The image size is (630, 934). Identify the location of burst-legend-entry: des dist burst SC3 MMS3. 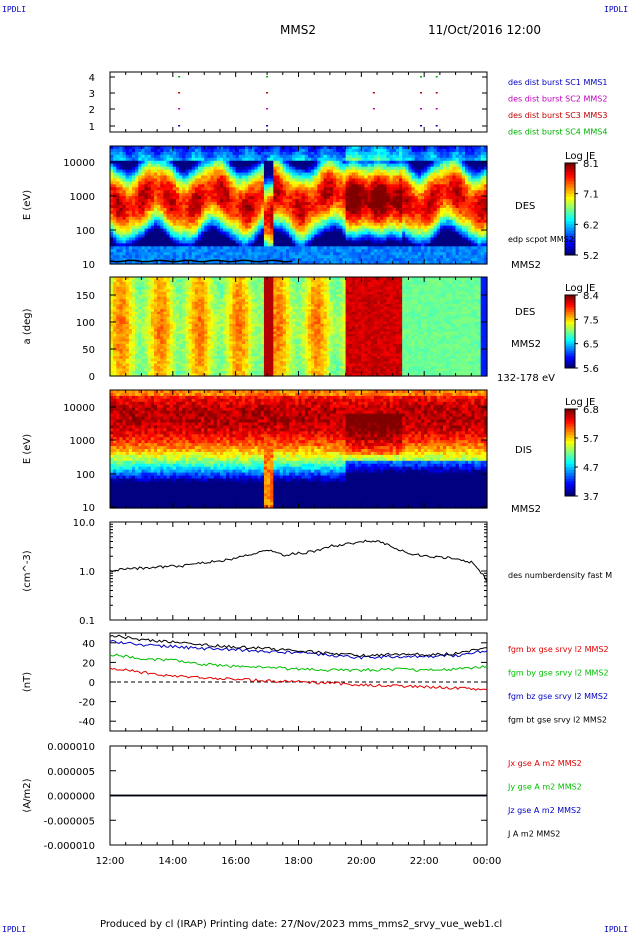
(557, 115).